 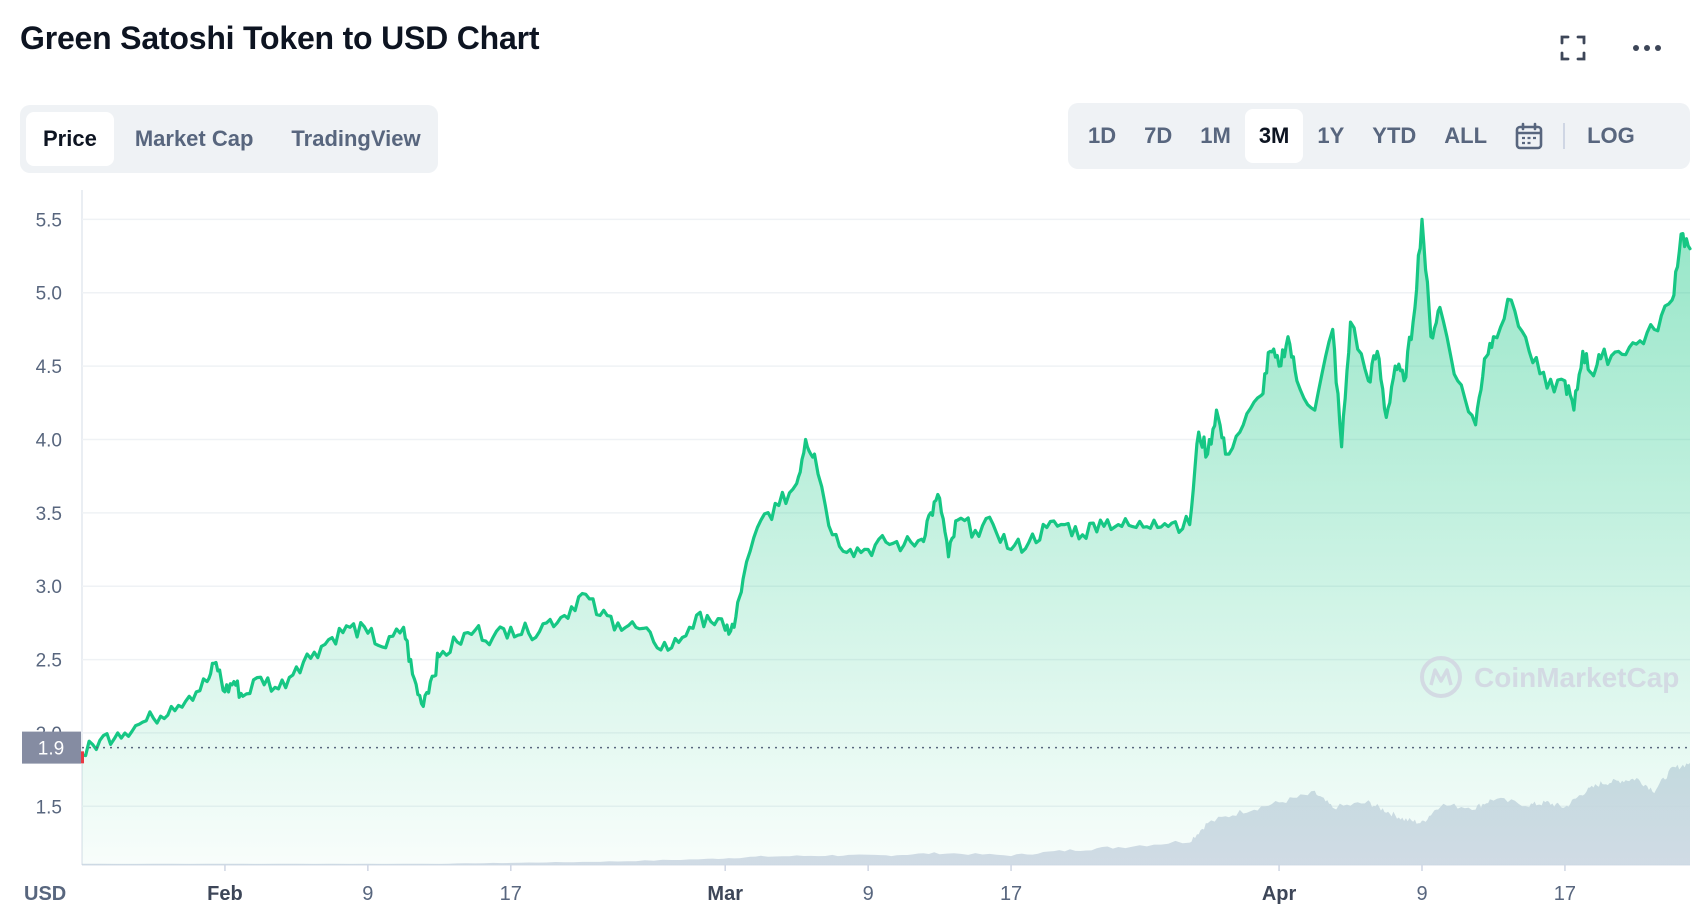 I want to click on coinmarketcap-watermark: CoinMarketCap, so click(x=1549, y=677).